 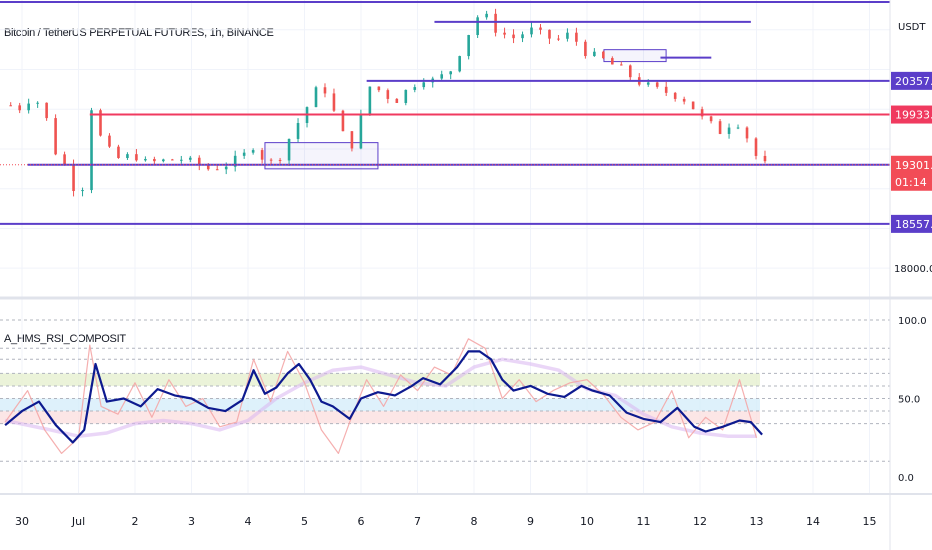 I want to click on rsi-tick-label: 100.0, so click(x=912, y=321).